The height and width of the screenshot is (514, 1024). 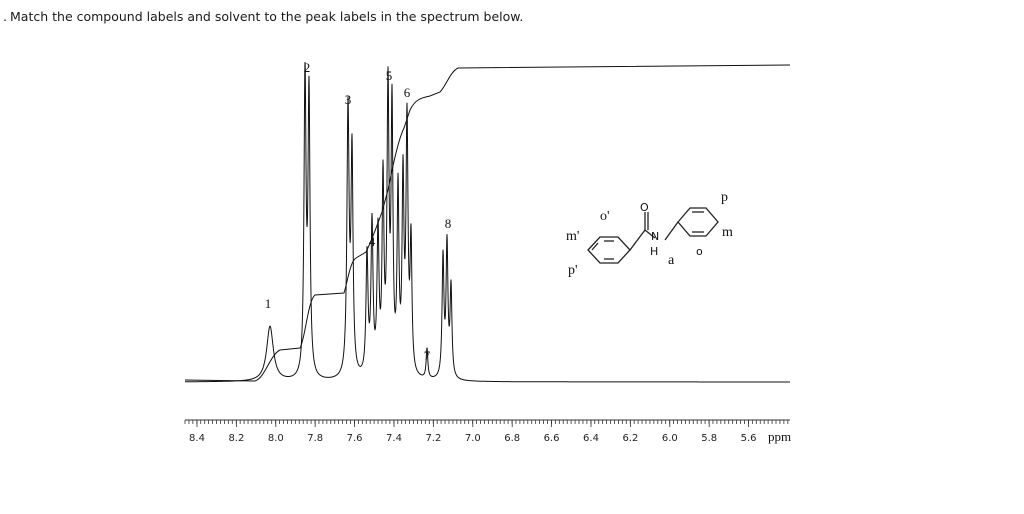 I want to click on tick-label: 6.2, so click(x=630, y=438).